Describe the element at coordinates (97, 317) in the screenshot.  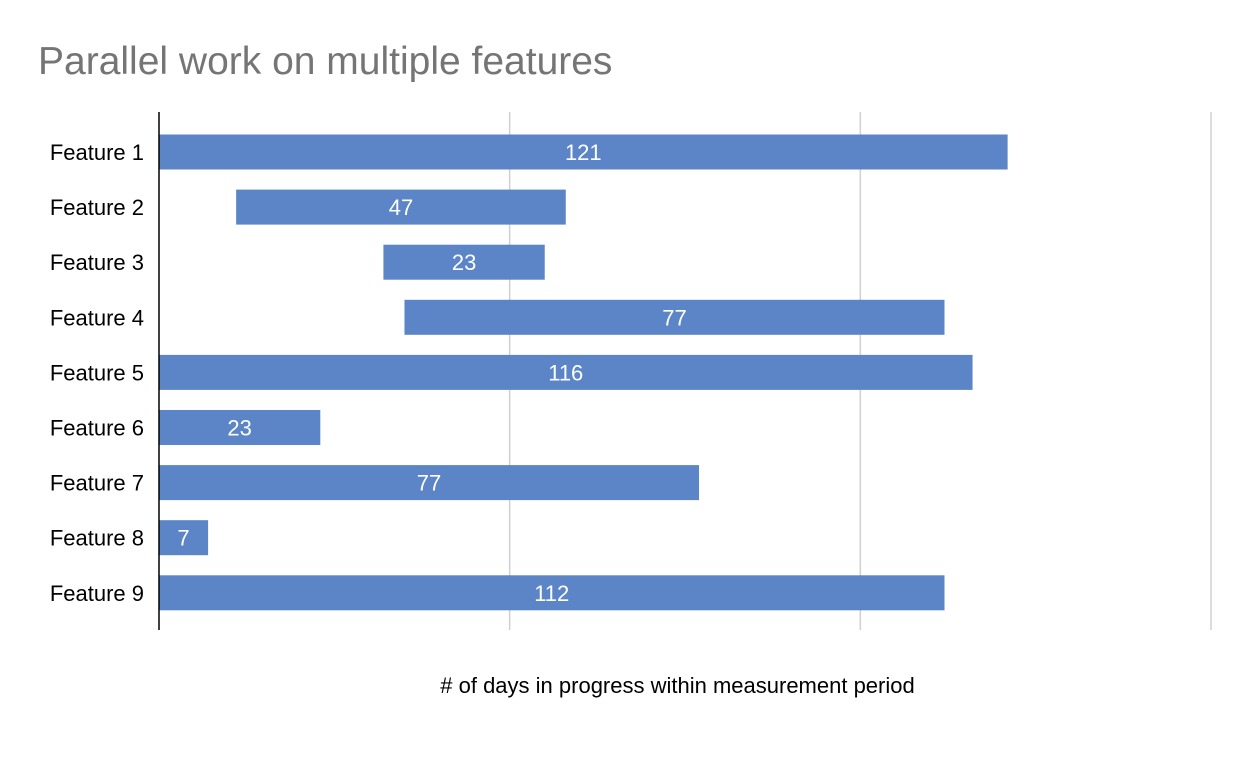
I see `category-label: Feature 4` at that location.